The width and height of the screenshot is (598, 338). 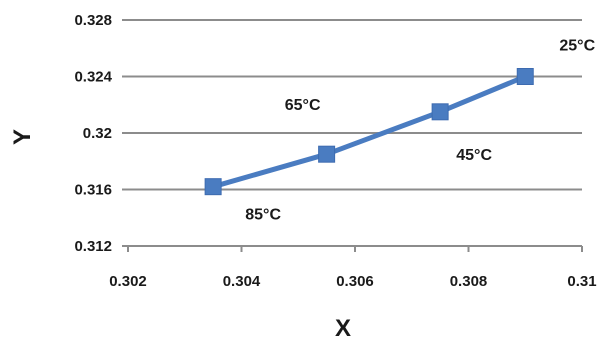 What do you see at coordinates (93, 190) in the screenshot?
I see `y-tick-label: 0.316` at bounding box center [93, 190].